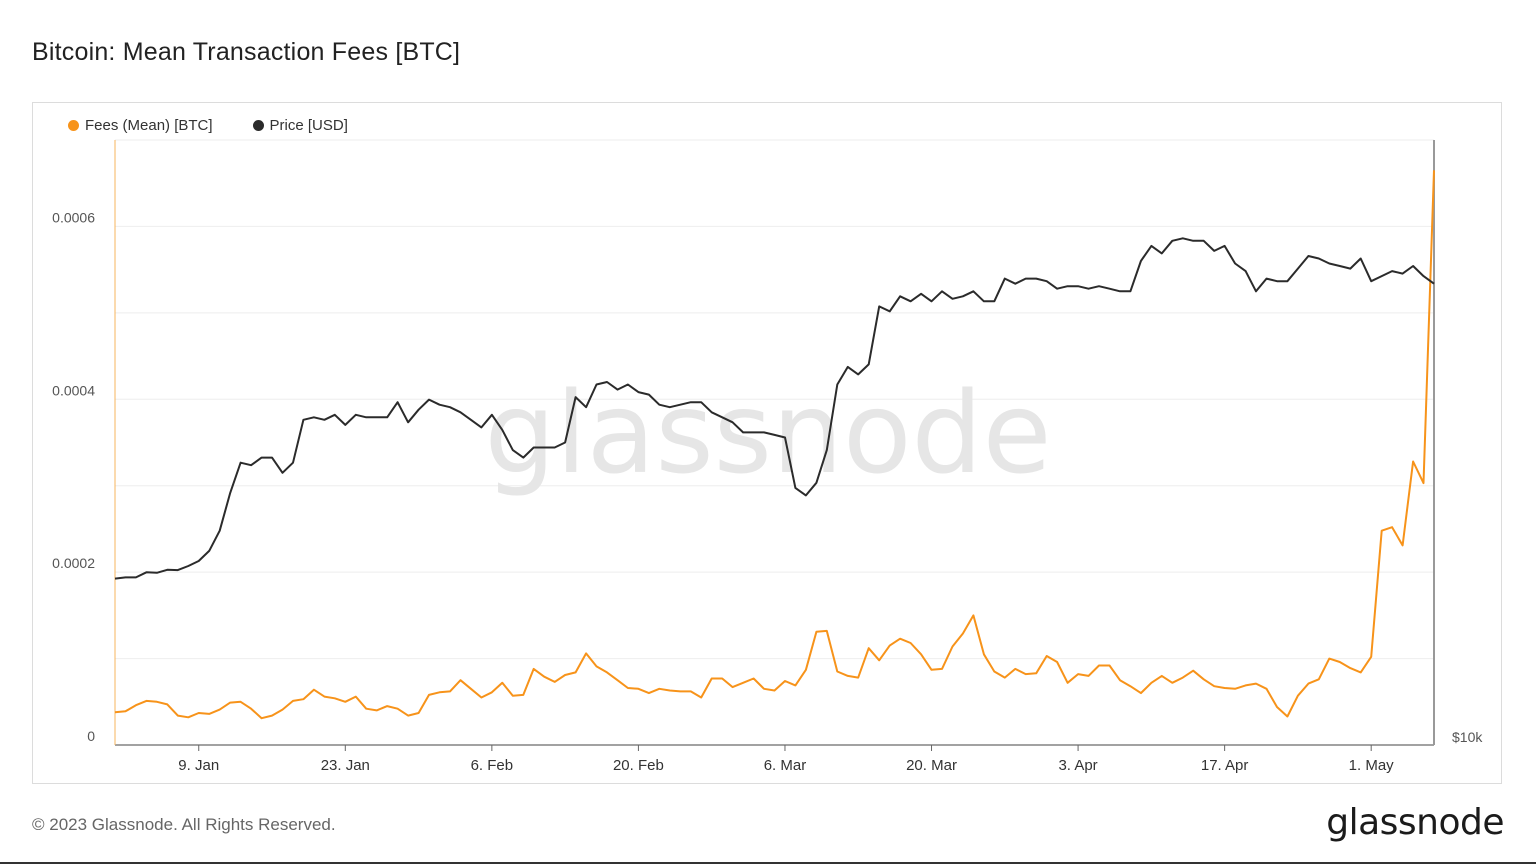 The width and height of the screenshot is (1536, 864). I want to click on legend: Fees (Mean) [BTC] Price [USD], so click(208, 125).